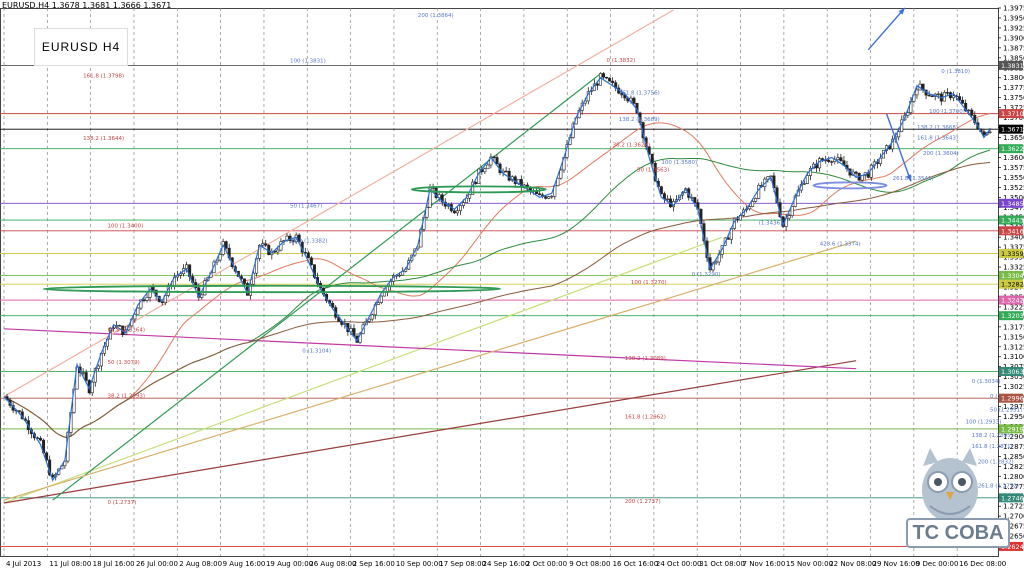  Describe the element at coordinates (126, 396) in the screenshot. I see `fib-level-label: 38.2 (1.2993)` at that location.